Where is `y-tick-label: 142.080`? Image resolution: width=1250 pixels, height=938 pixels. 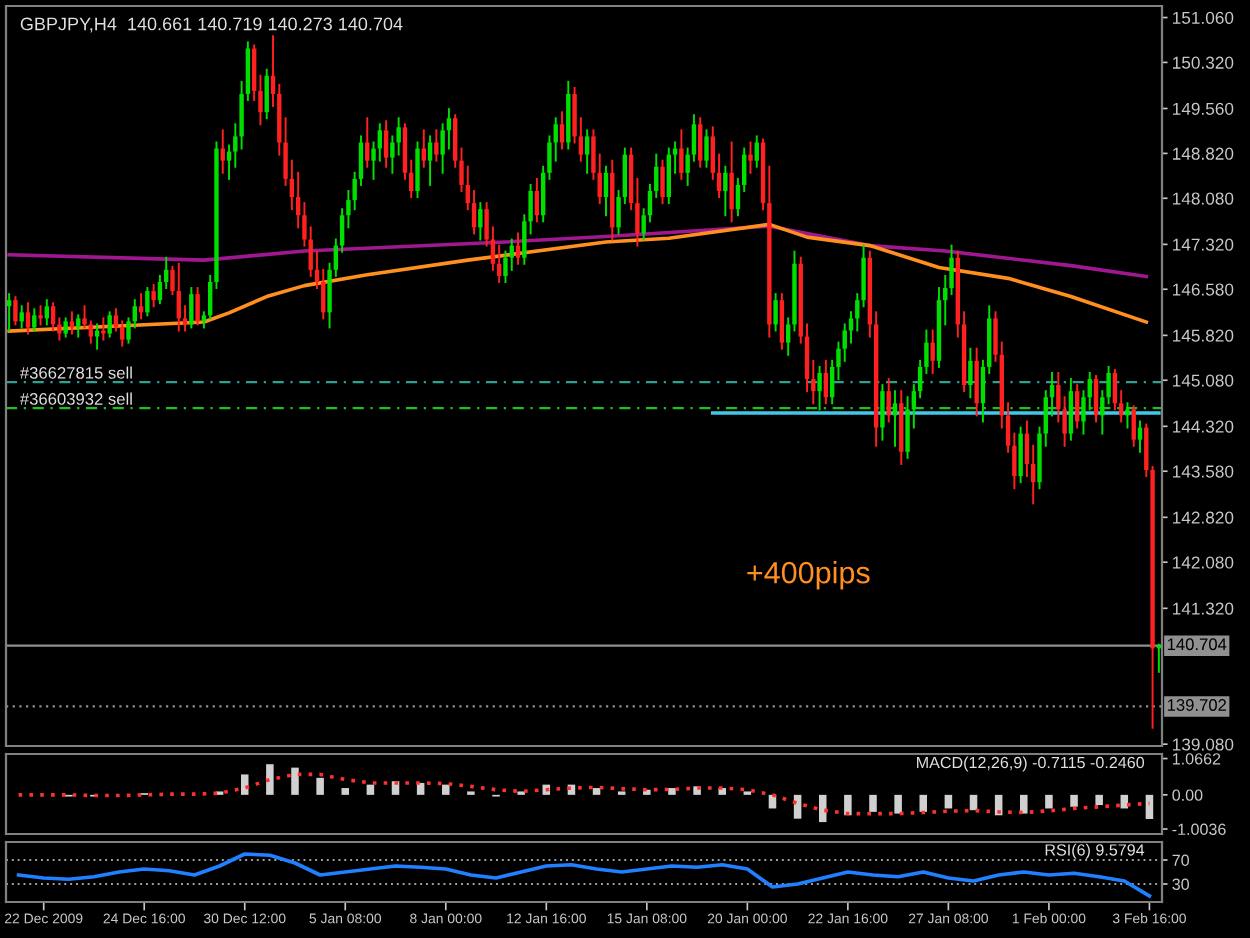 y-tick-label: 142.080 is located at coordinates (1203, 562).